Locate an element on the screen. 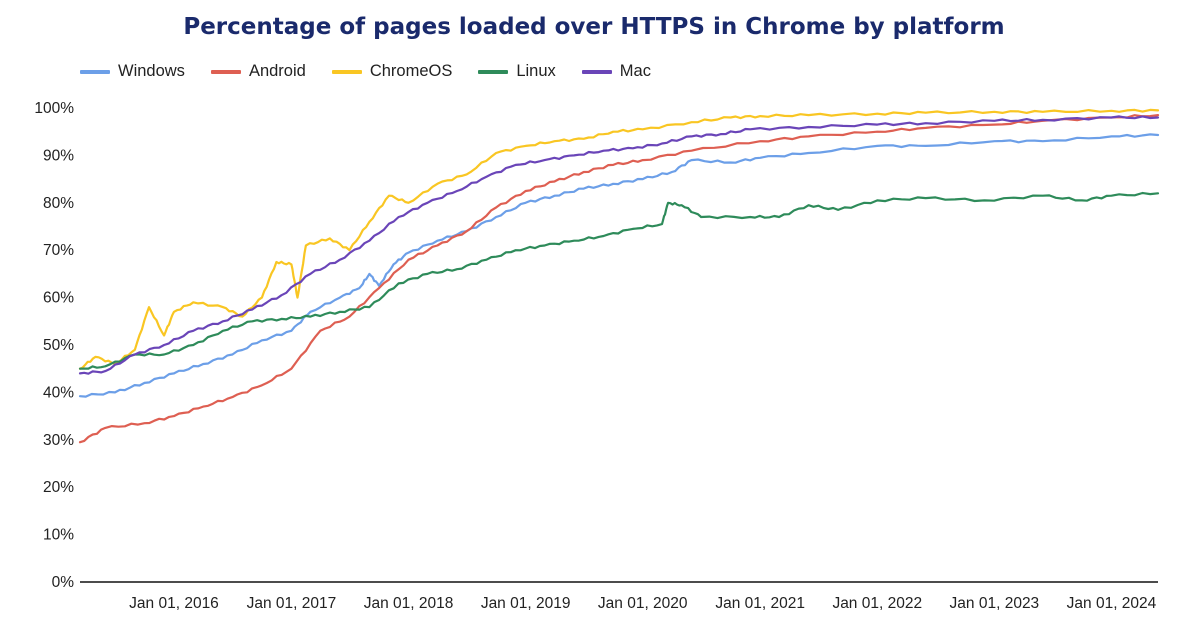 The height and width of the screenshot is (627, 1200). legend-item-windows: Windows is located at coordinates (132, 71).